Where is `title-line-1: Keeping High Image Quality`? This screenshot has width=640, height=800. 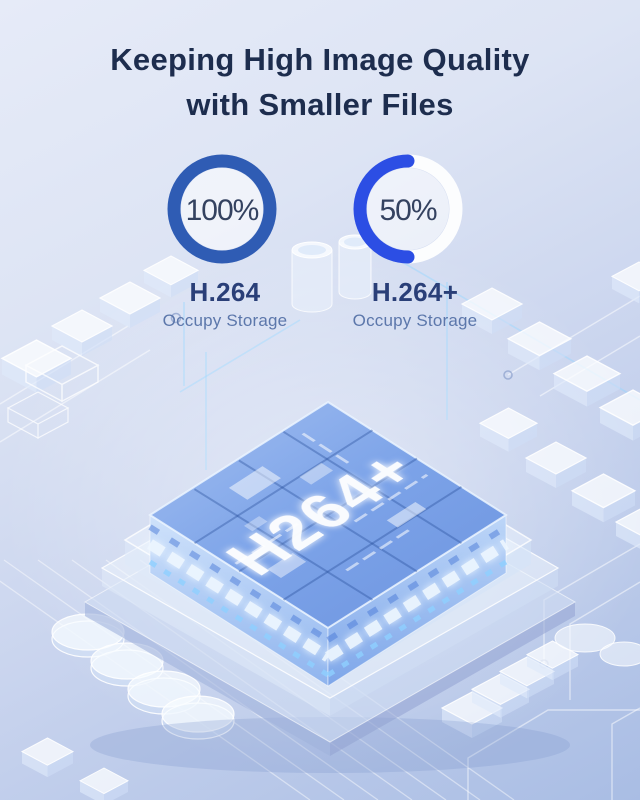 title-line-1: Keeping High Image Quality is located at coordinates (320, 59).